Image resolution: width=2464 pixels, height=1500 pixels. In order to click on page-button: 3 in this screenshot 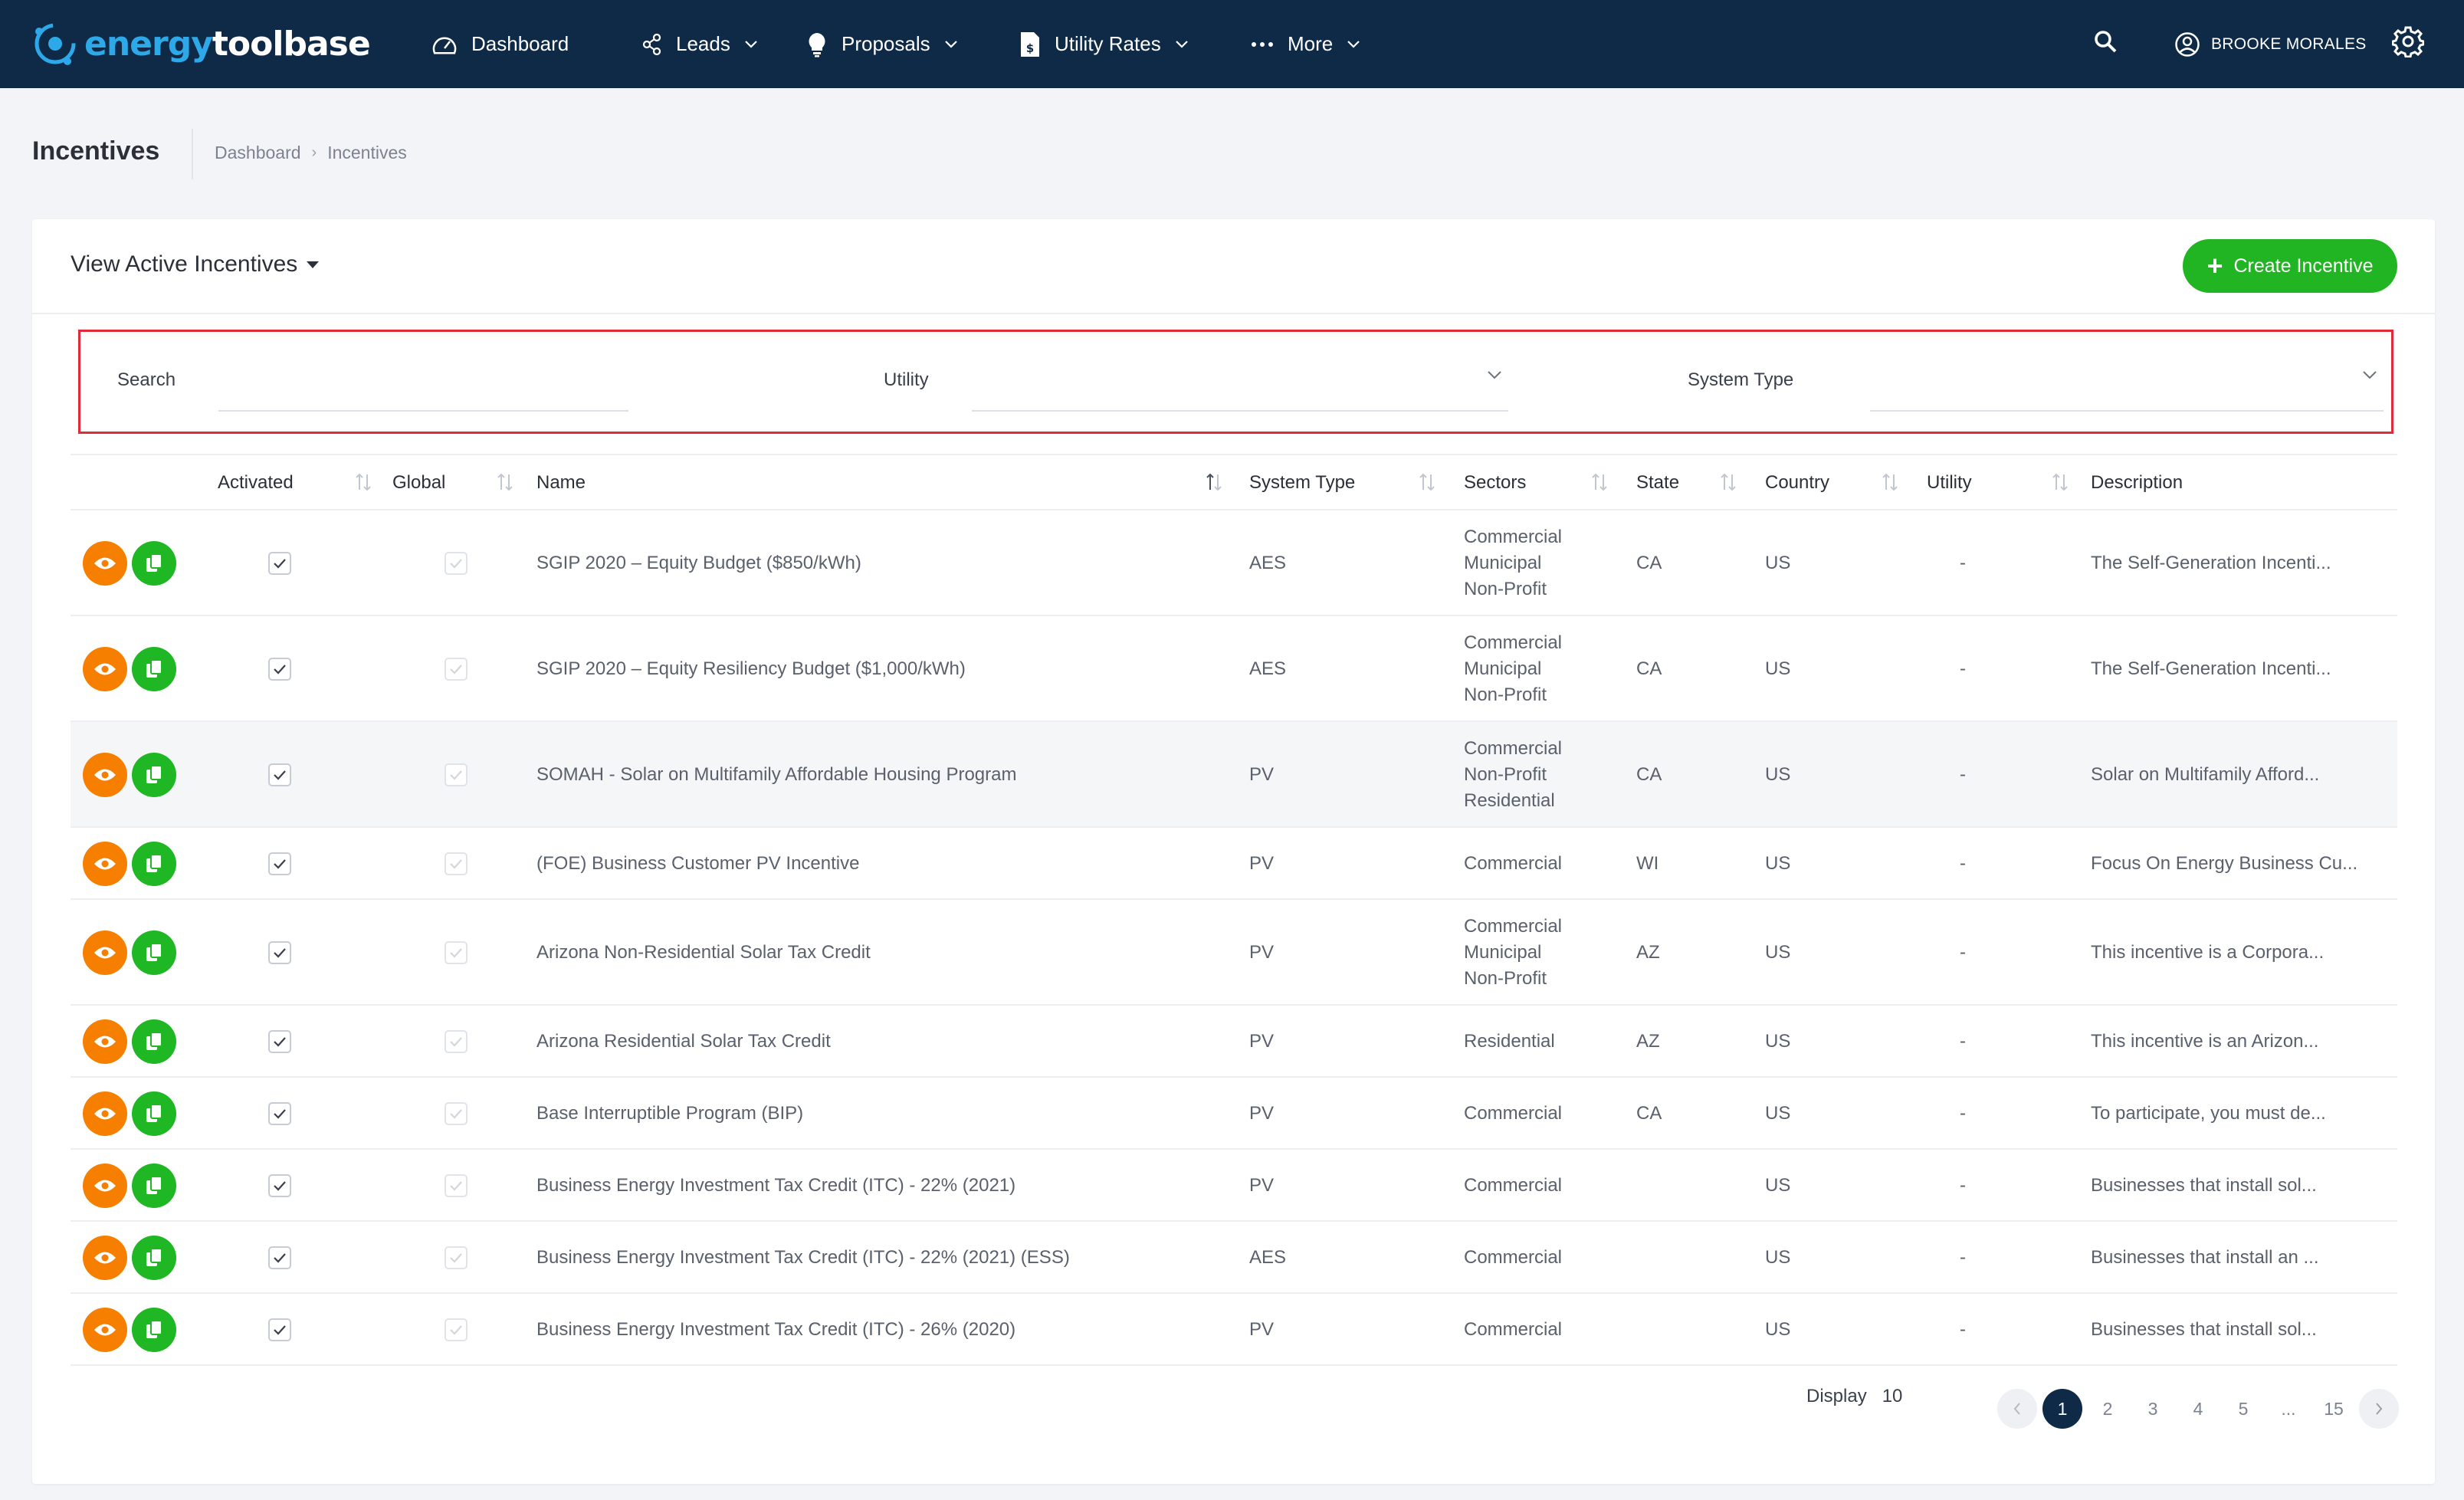, I will do `click(2152, 1408)`.